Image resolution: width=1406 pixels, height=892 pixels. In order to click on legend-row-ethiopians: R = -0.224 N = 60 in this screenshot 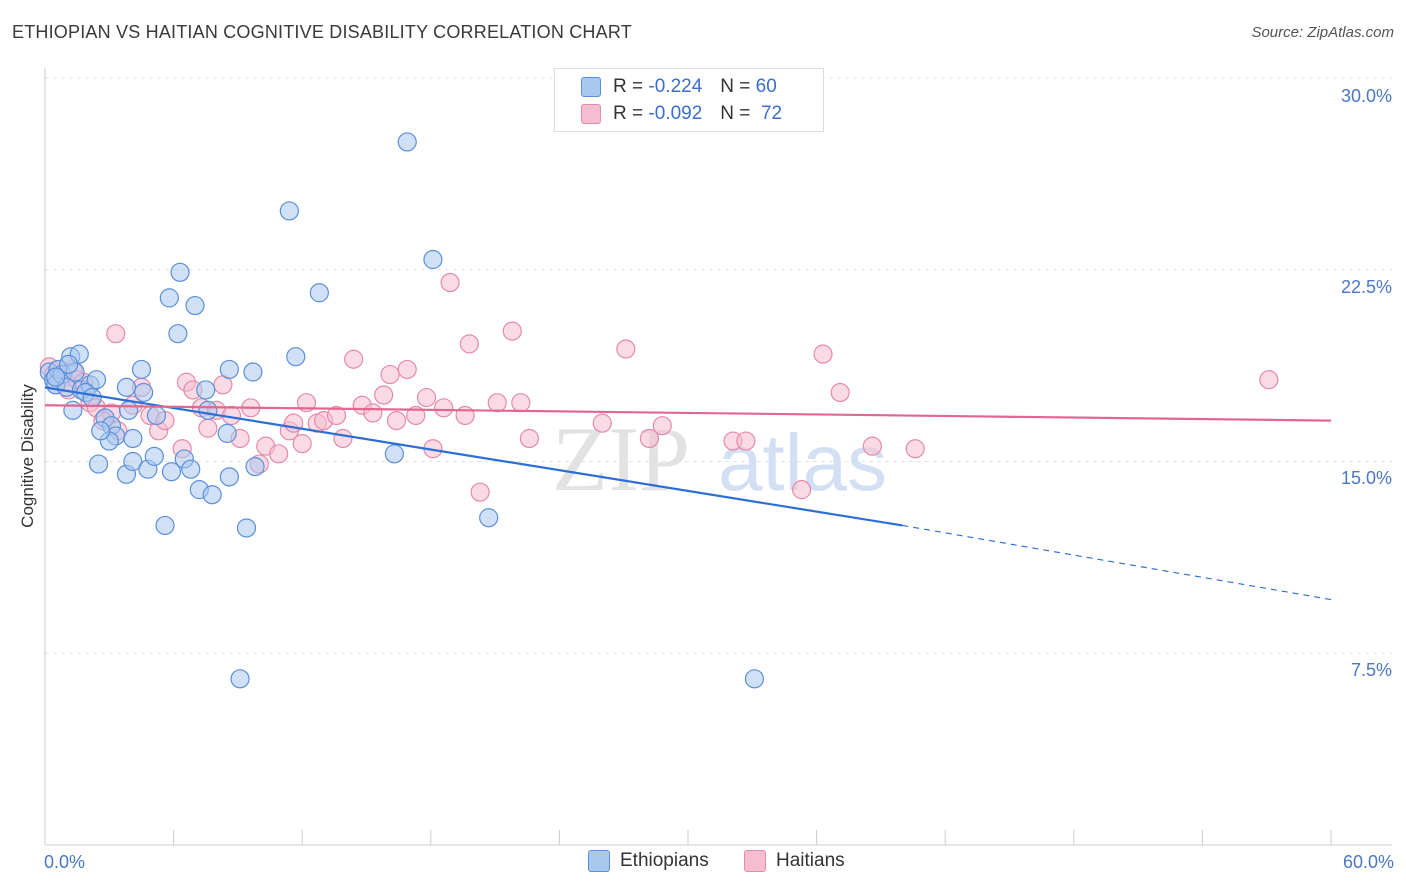, I will do `click(679, 87)`.